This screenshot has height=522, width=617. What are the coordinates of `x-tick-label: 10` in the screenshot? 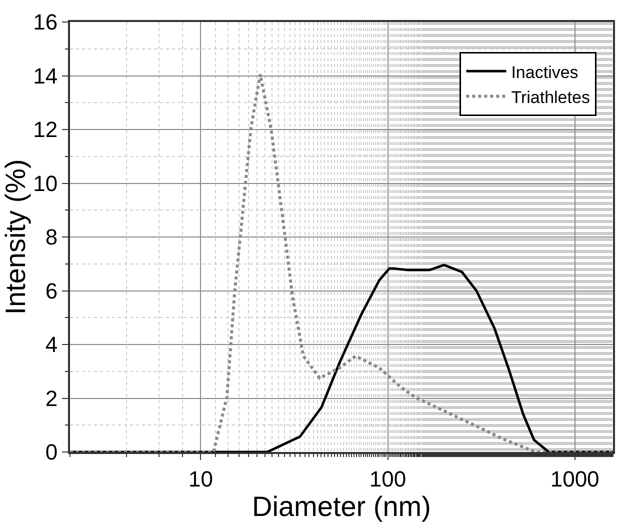 It's located at (200, 479).